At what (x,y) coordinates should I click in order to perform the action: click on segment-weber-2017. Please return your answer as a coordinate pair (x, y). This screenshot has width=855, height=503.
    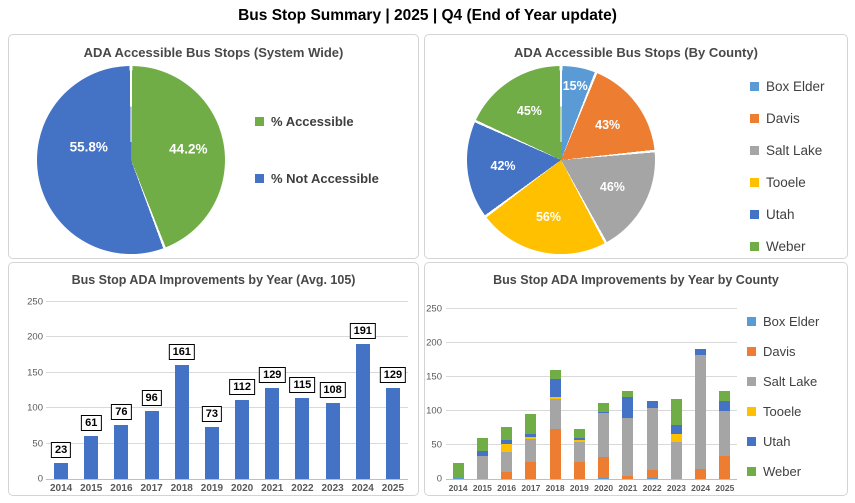
    Looking at the image, I should click on (531, 424).